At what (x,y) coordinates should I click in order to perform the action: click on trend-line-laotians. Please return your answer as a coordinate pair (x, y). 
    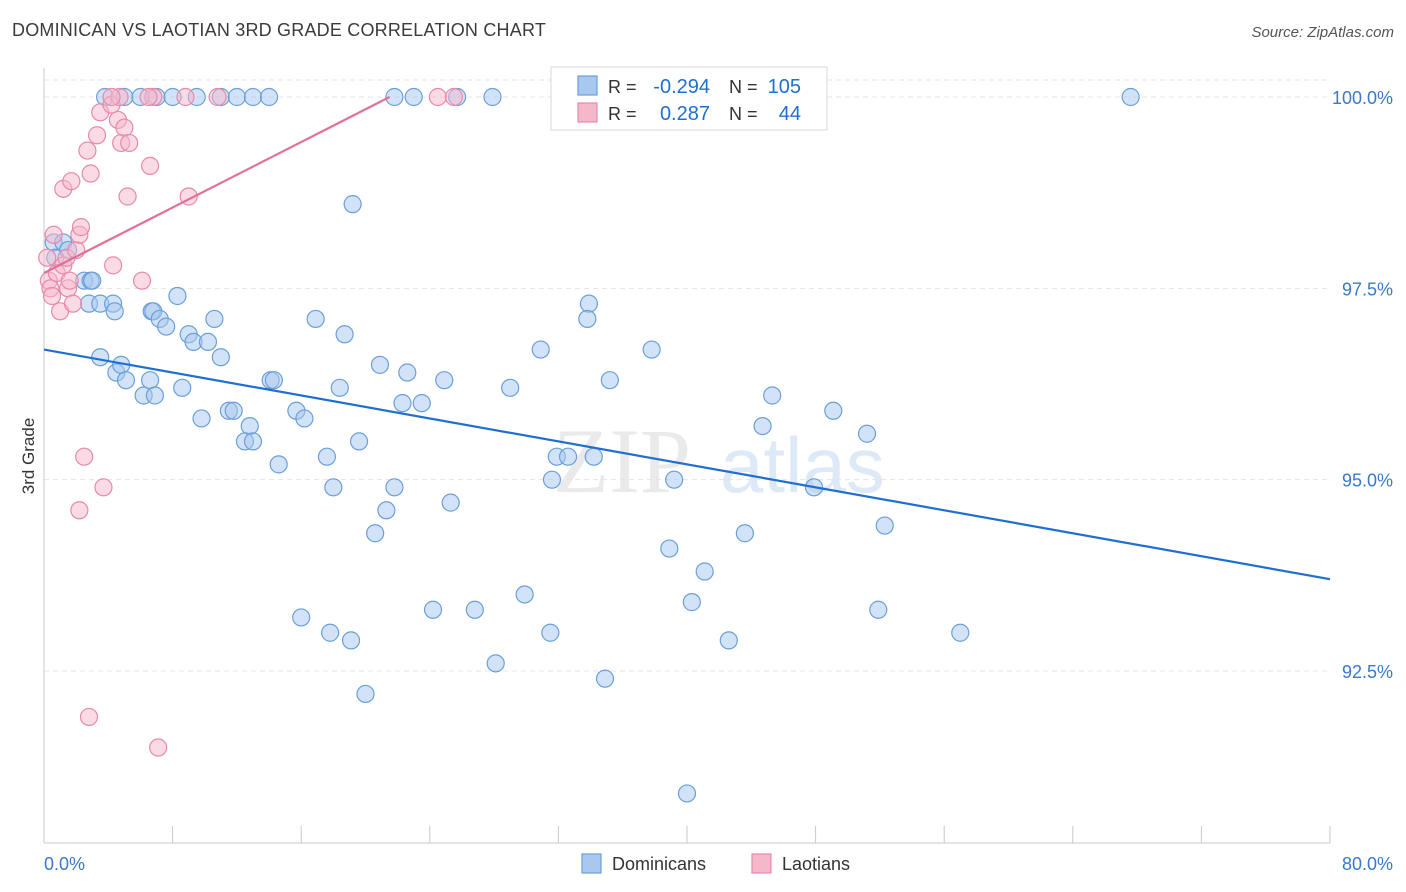
    Looking at the image, I should click on (217, 185).